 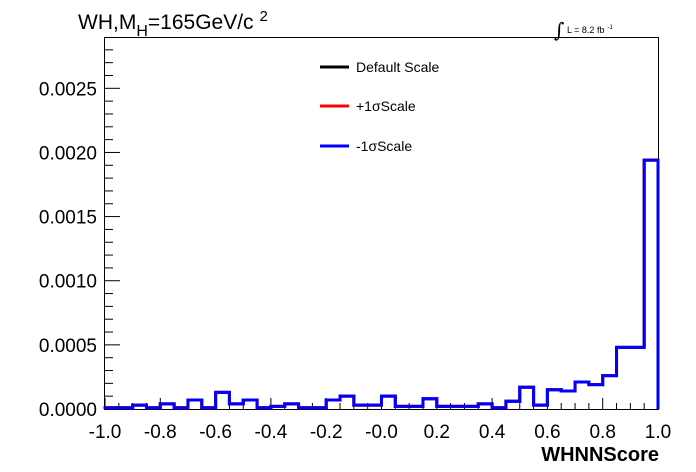 What do you see at coordinates (559, 30) in the screenshot?
I see `lumi-integral-sign: ∫` at bounding box center [559, 30].